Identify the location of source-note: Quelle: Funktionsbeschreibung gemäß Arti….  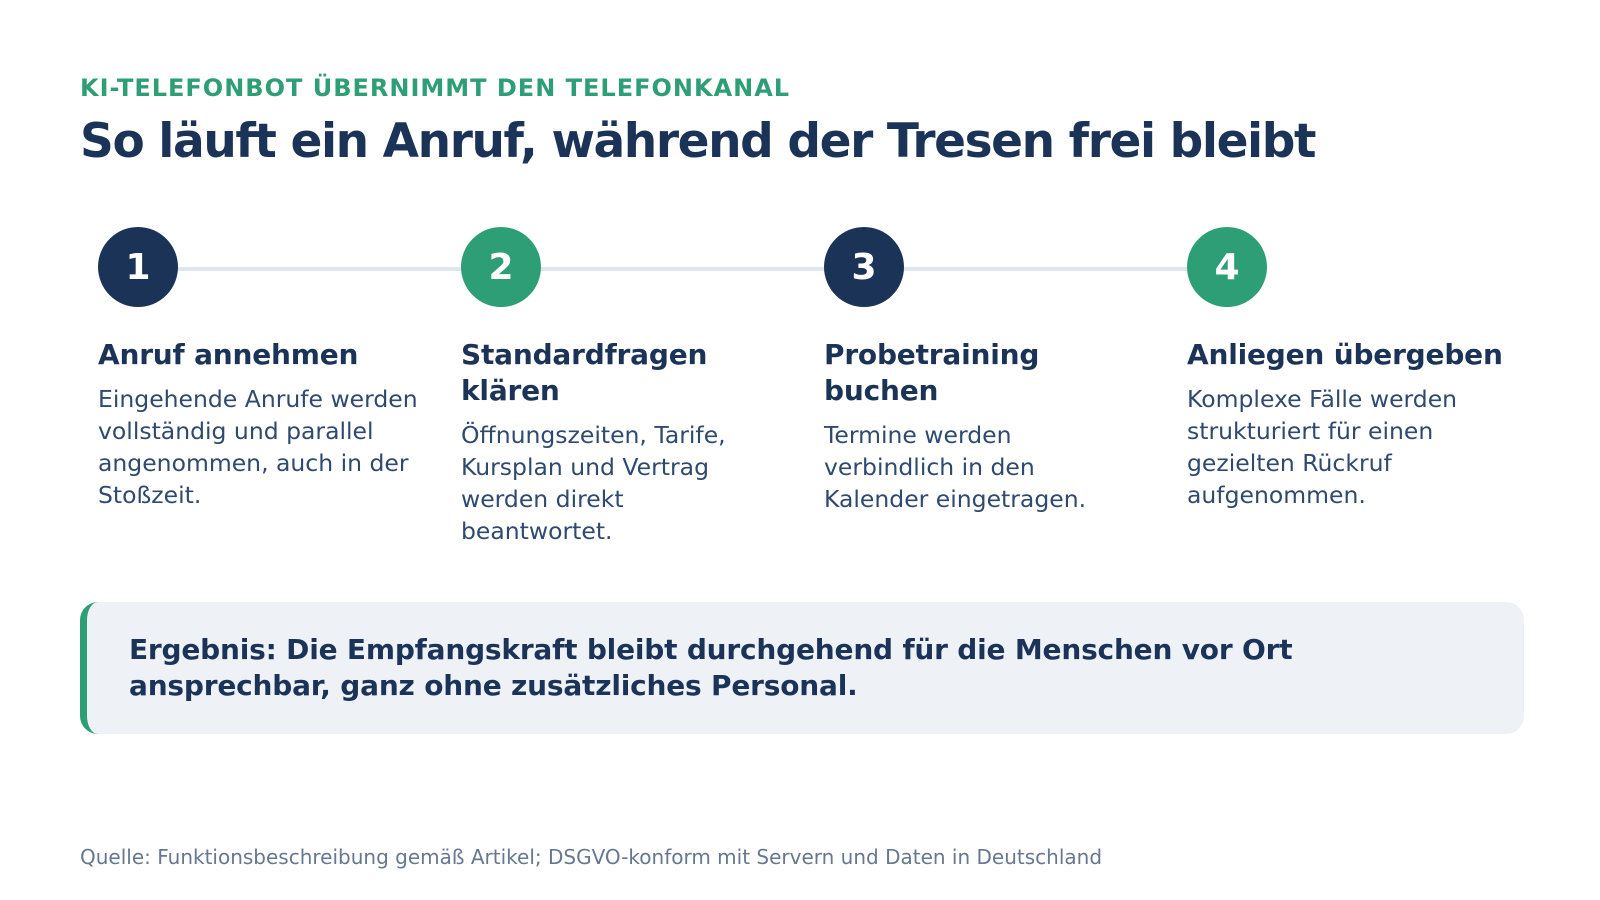
(591, 857).